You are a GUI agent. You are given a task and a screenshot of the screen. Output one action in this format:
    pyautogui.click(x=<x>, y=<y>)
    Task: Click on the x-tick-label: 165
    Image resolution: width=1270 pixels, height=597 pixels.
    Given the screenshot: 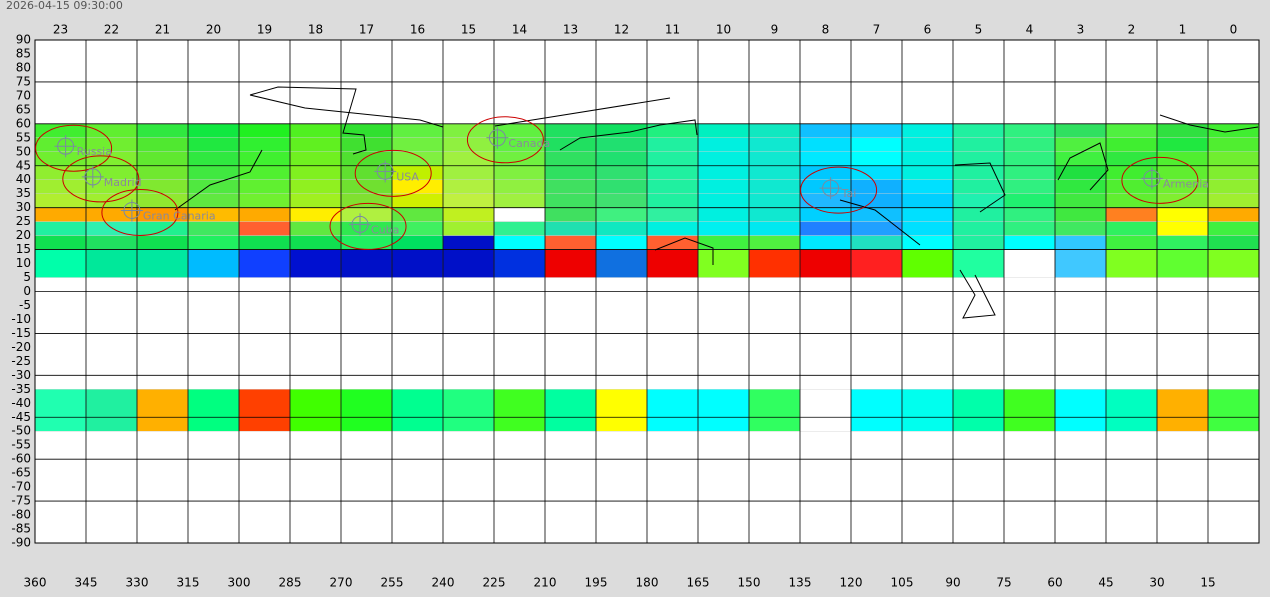 What is the action you would take?
    pyautogui.click(x=698, y=583)
    